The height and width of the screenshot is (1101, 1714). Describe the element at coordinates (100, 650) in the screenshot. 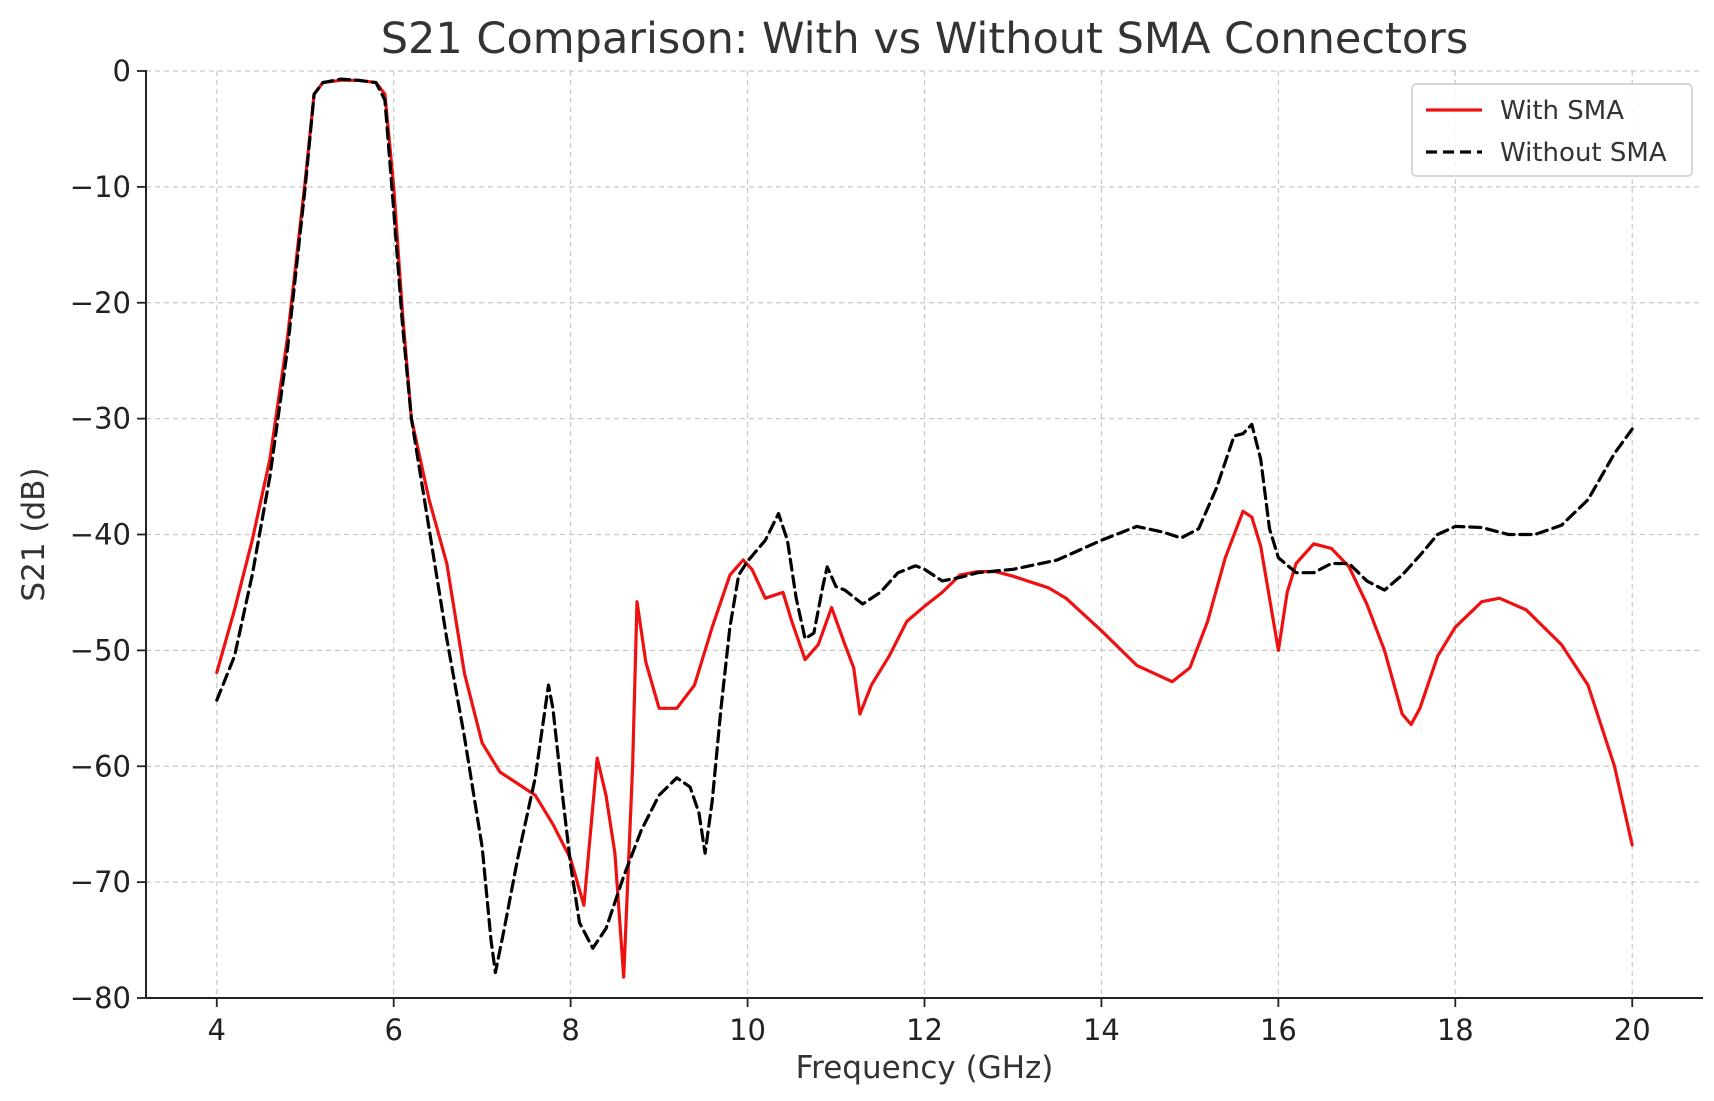

I see `y-tick-label: −50` at that location.